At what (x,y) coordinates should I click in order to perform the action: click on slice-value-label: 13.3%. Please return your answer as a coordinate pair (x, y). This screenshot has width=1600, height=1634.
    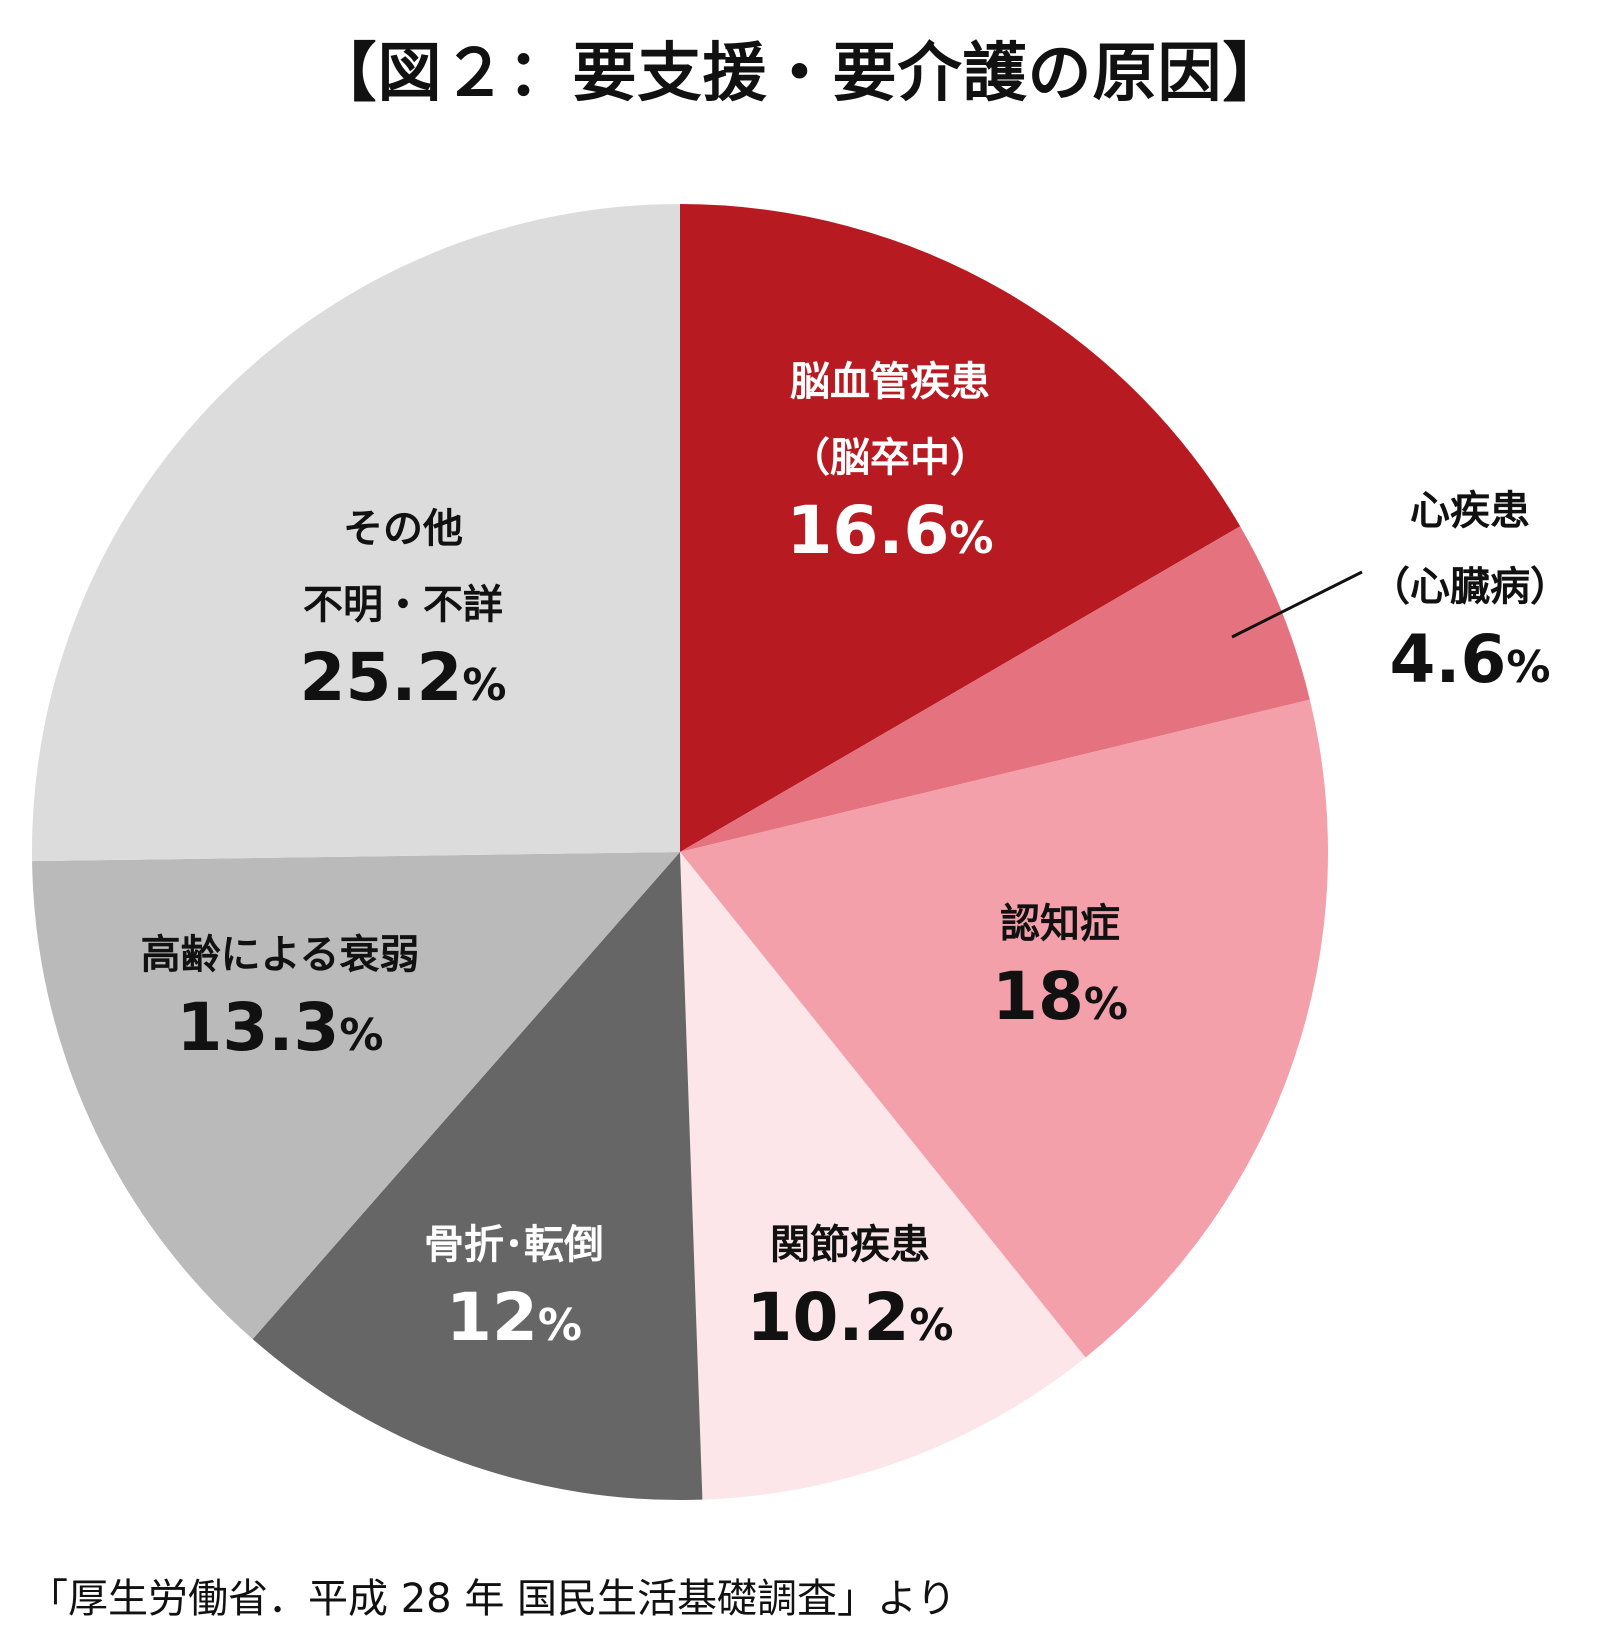
    Looking at the image, I should click on (280, 1027).